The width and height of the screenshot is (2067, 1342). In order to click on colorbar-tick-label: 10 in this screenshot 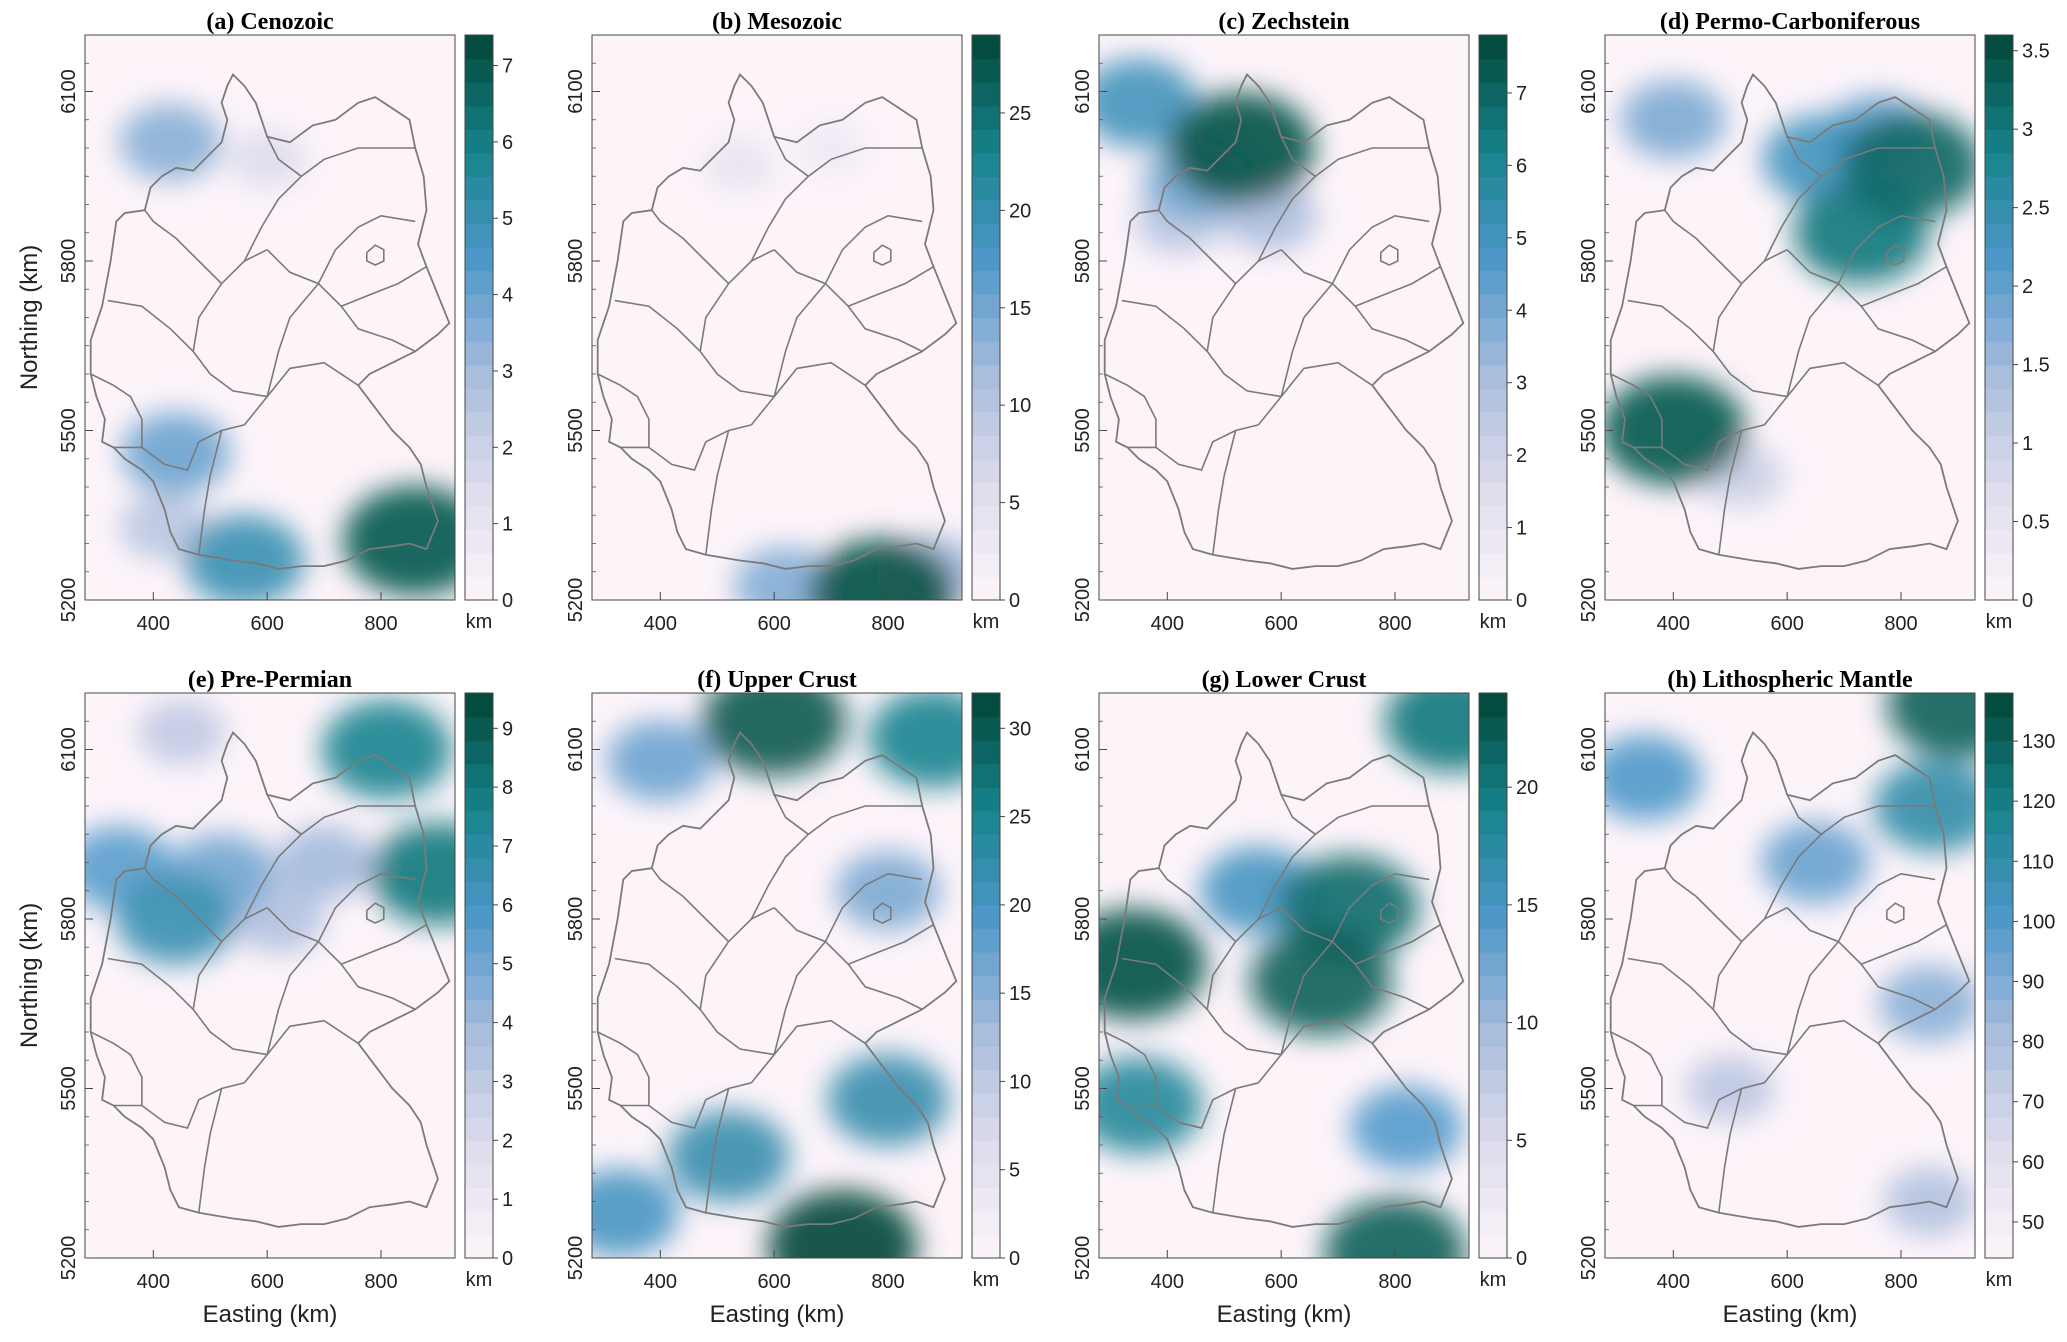, I will do `click(1020, 1082)`.